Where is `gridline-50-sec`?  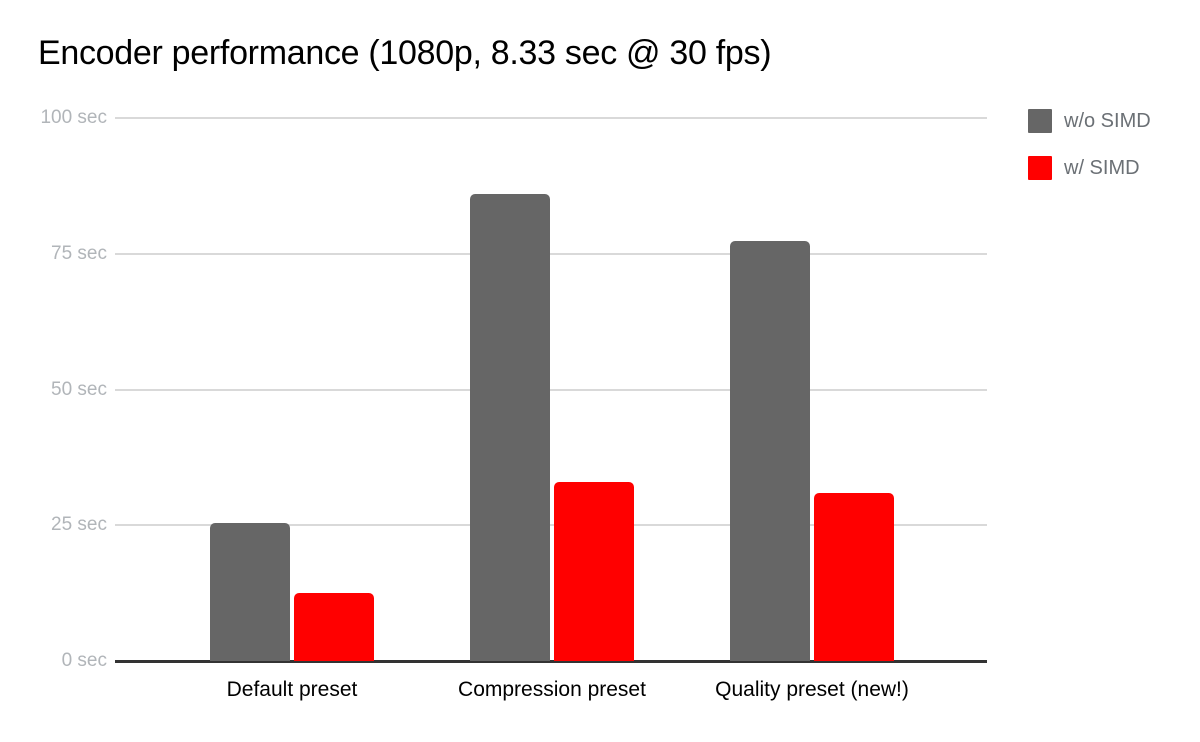
gridline-50-sec is located at coordinates (551, 389).